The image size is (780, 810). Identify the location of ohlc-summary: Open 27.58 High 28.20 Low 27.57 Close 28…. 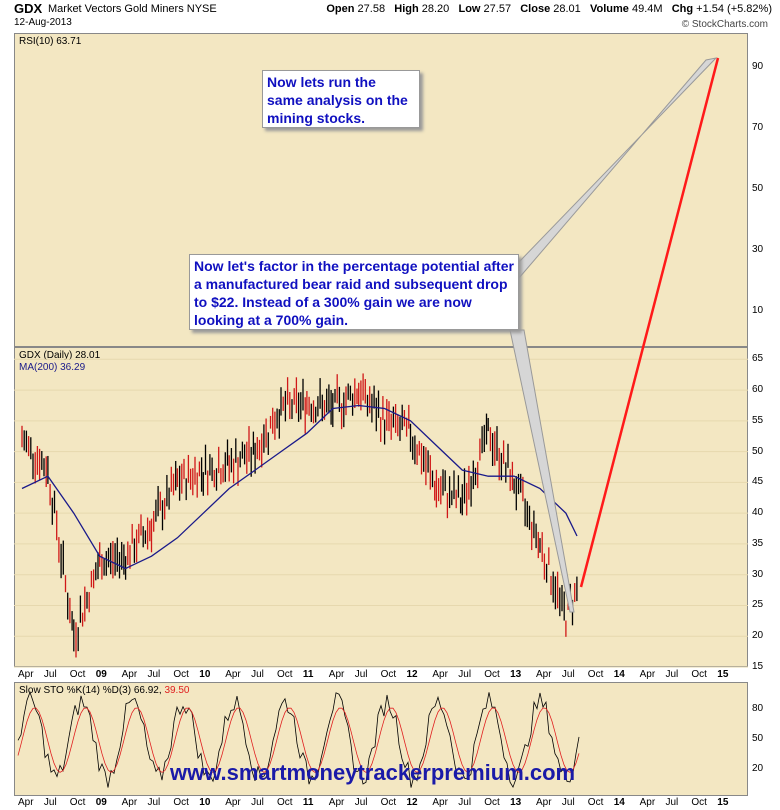
(549, 9).